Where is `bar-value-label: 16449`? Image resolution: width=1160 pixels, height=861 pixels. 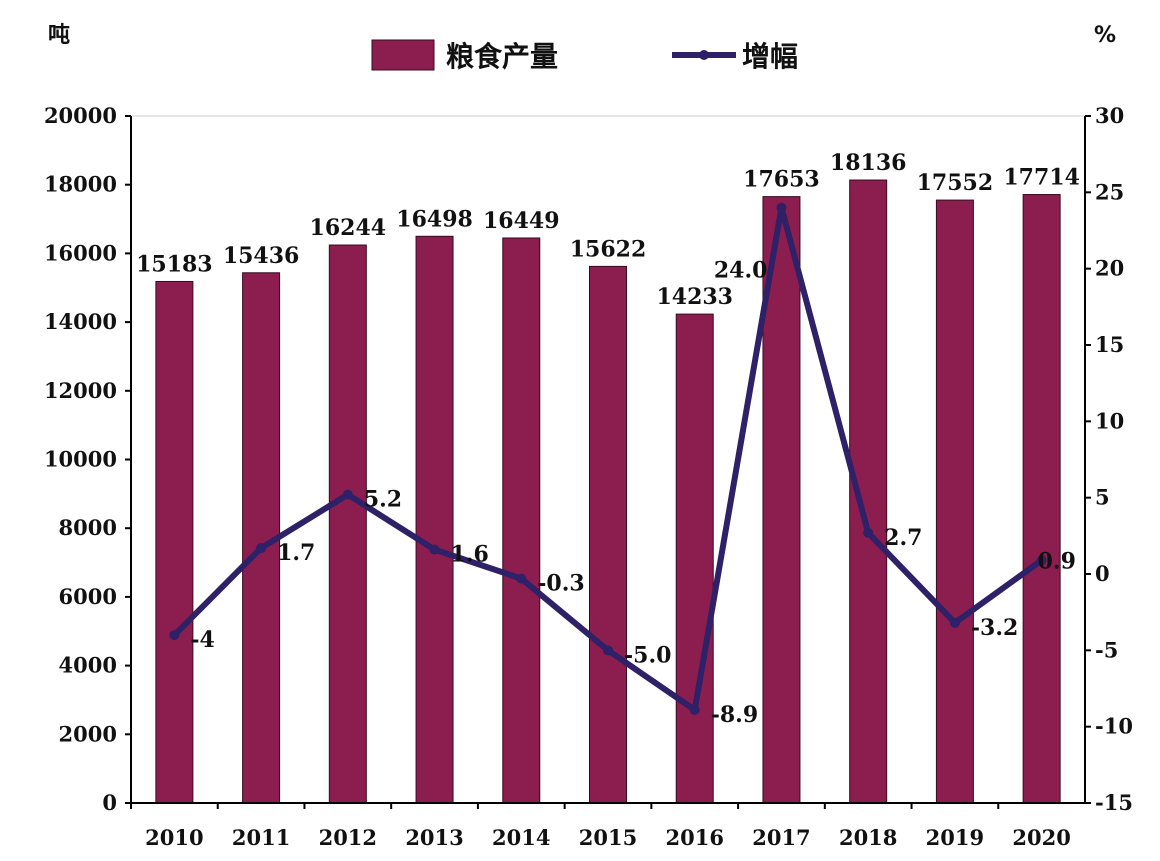
bar-value-label: 16449 is located at coordinates (521, 221).